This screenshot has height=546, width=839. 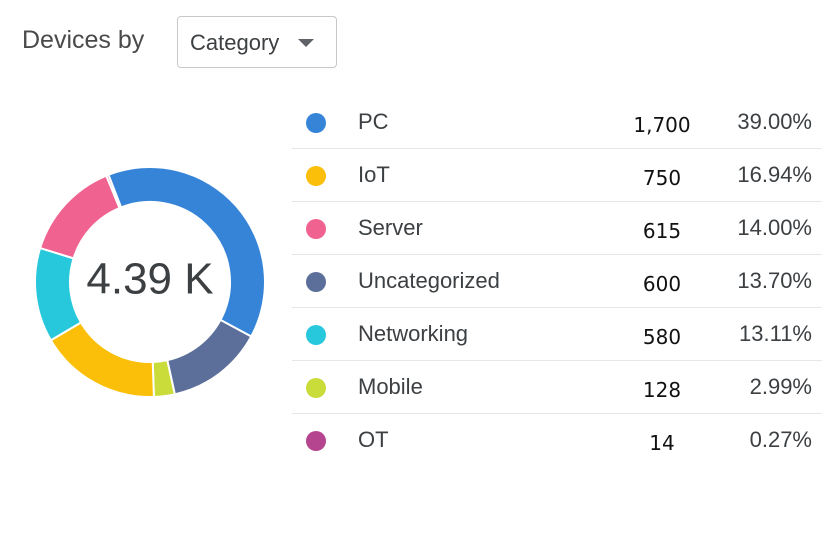 I want to click on legend-percent: 2.99%, so click(x=780, y=386).